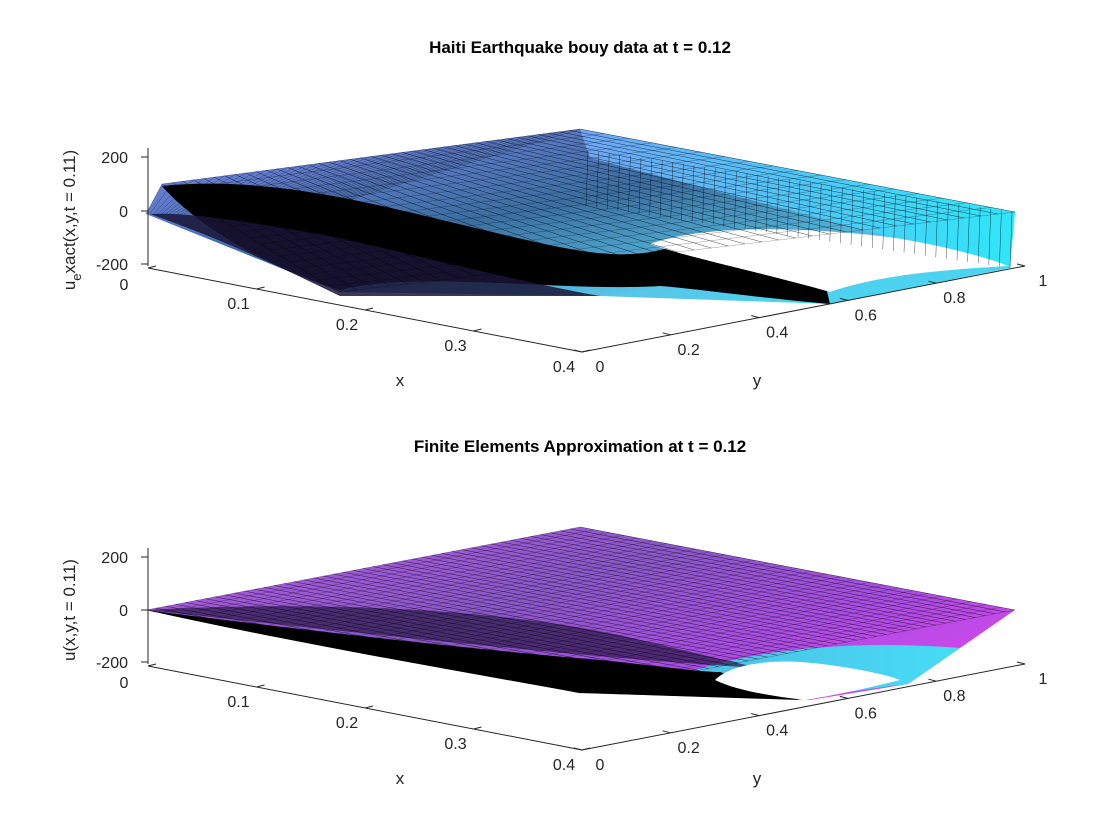  Describe the element at coordinates (114, 558) in the screenshot. I see `bottom-z-tick-label: 200` at that location.